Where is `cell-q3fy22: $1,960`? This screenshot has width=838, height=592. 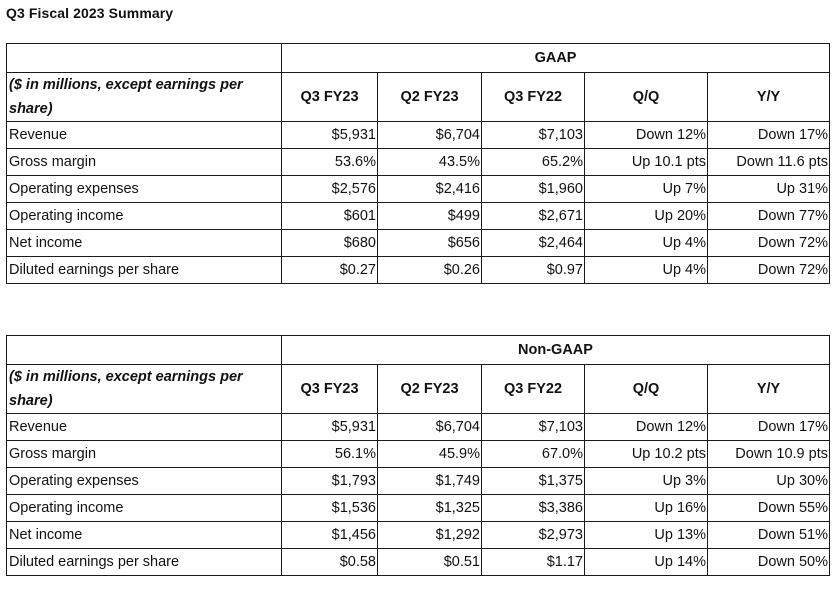 cell-q3fy22: $1,960 is located at coordinates (533, 189).